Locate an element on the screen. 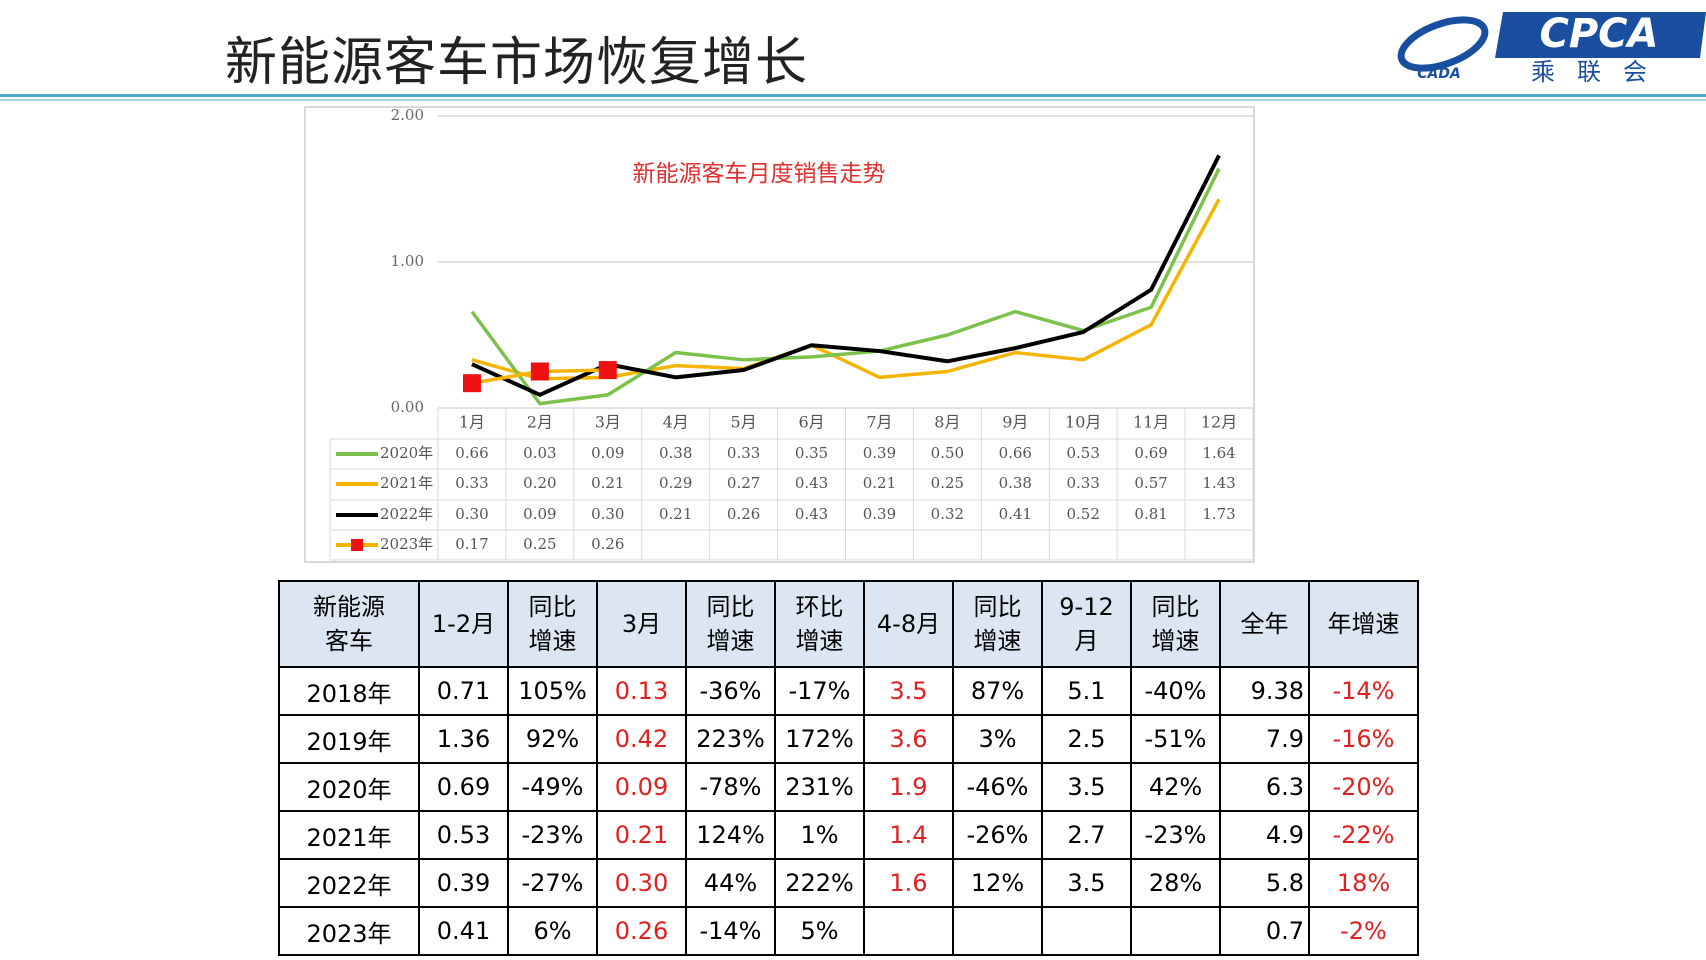  header-cell: 环比 增速 is located at coordinates (819, 624).